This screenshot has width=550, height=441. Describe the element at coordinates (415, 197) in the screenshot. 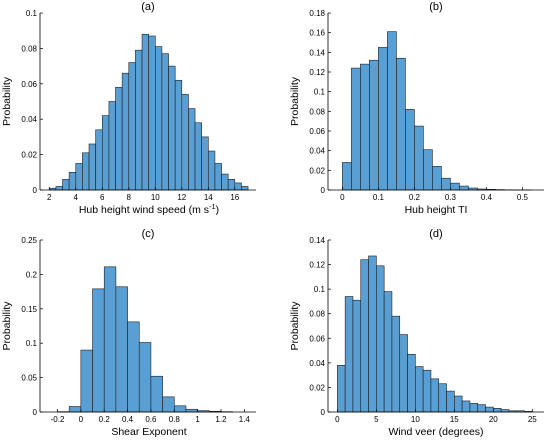

I see `x-tick-label: 0.2` at that location.